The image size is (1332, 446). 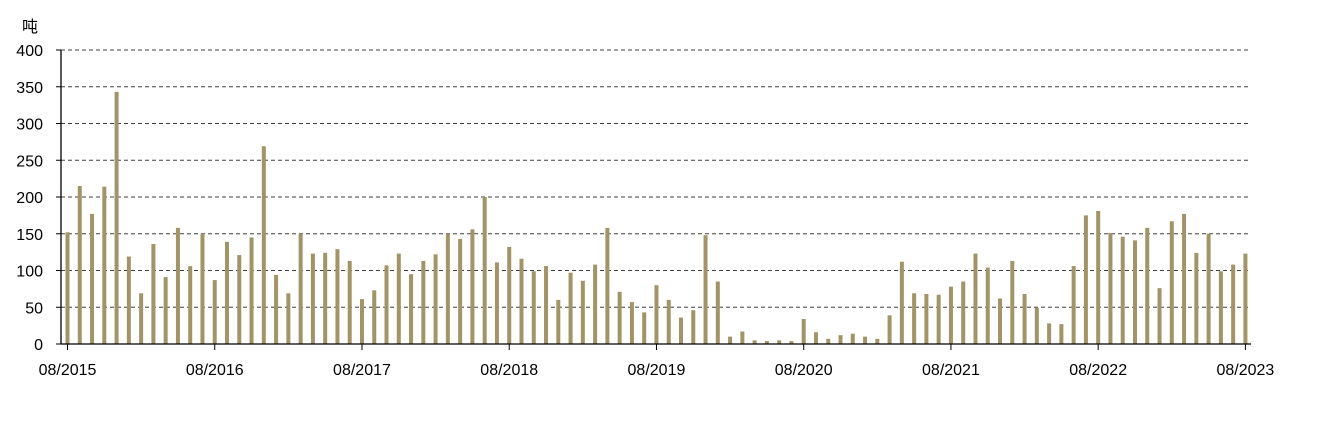 What do you see at coordinates (276, 309) in the screenshot?
I see `bar-01/2017` at bounding box center [276, 309].